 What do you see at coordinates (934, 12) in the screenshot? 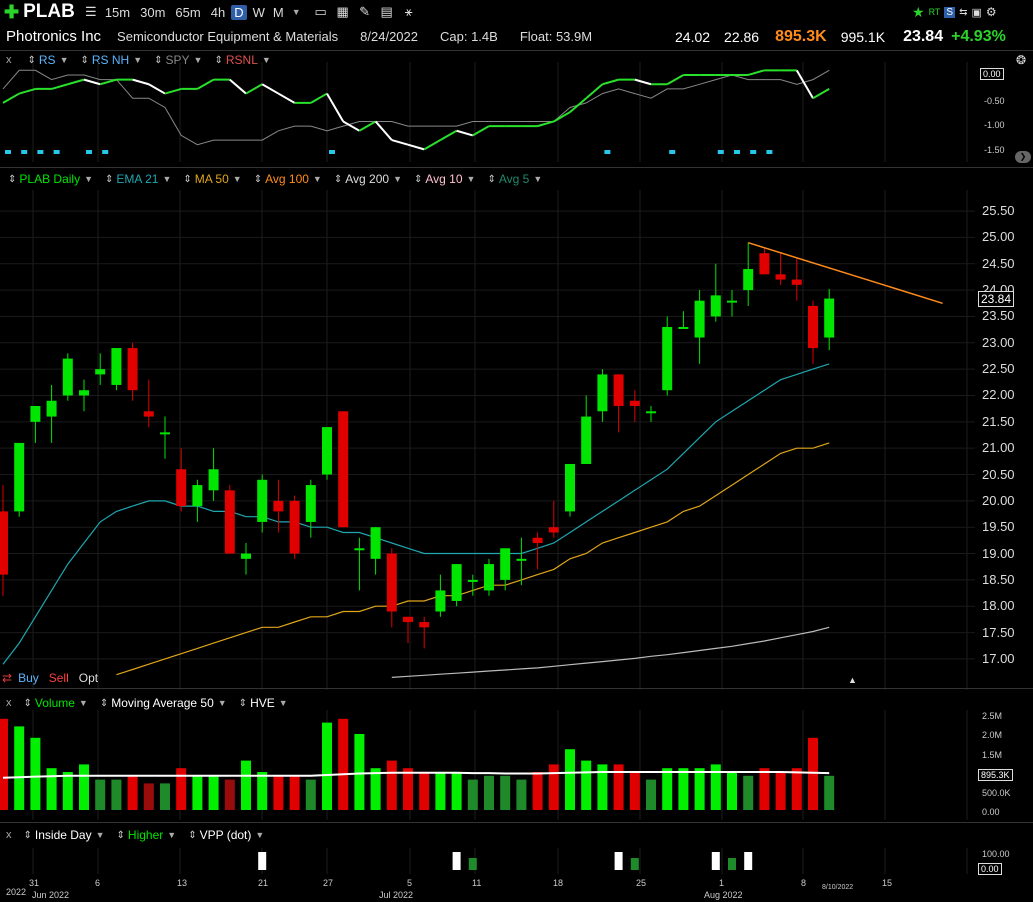
I see `rt-icon: RT` at bounding box center [934, 12].